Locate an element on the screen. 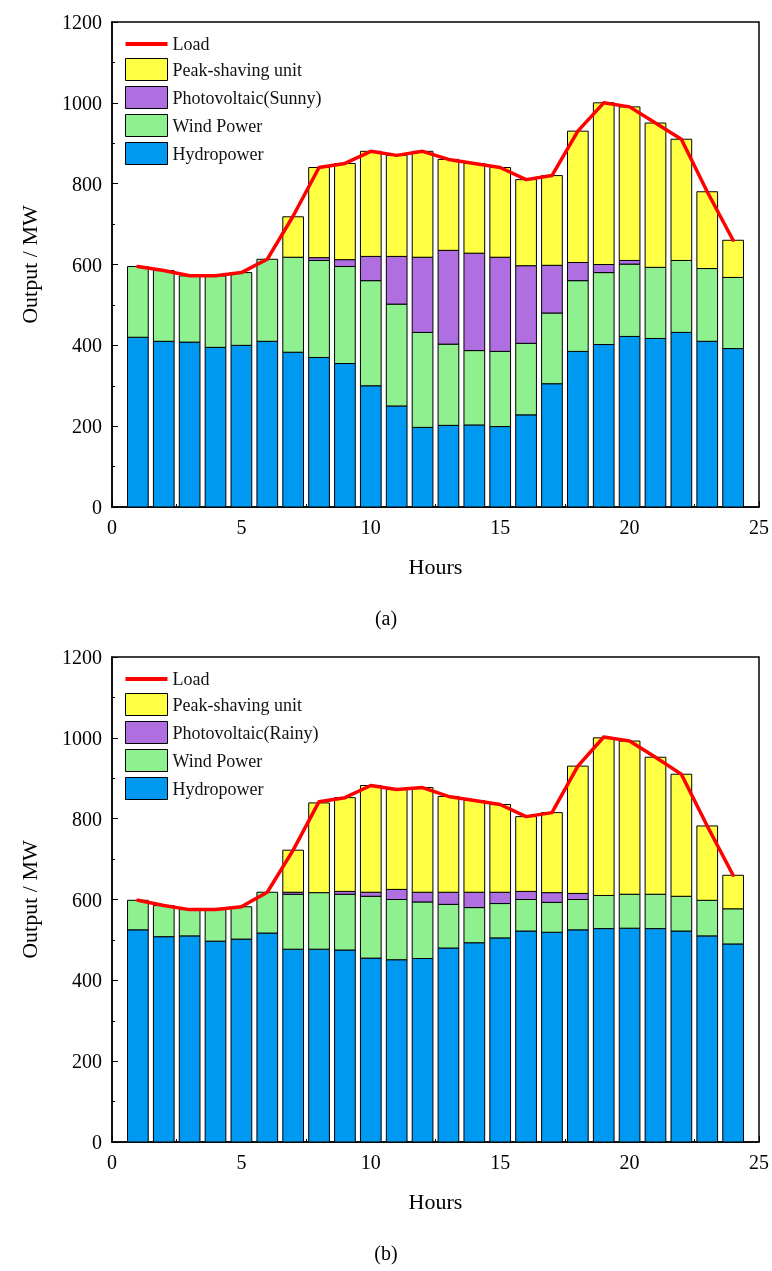  text: (b) is located at coordinates (386, 1253).